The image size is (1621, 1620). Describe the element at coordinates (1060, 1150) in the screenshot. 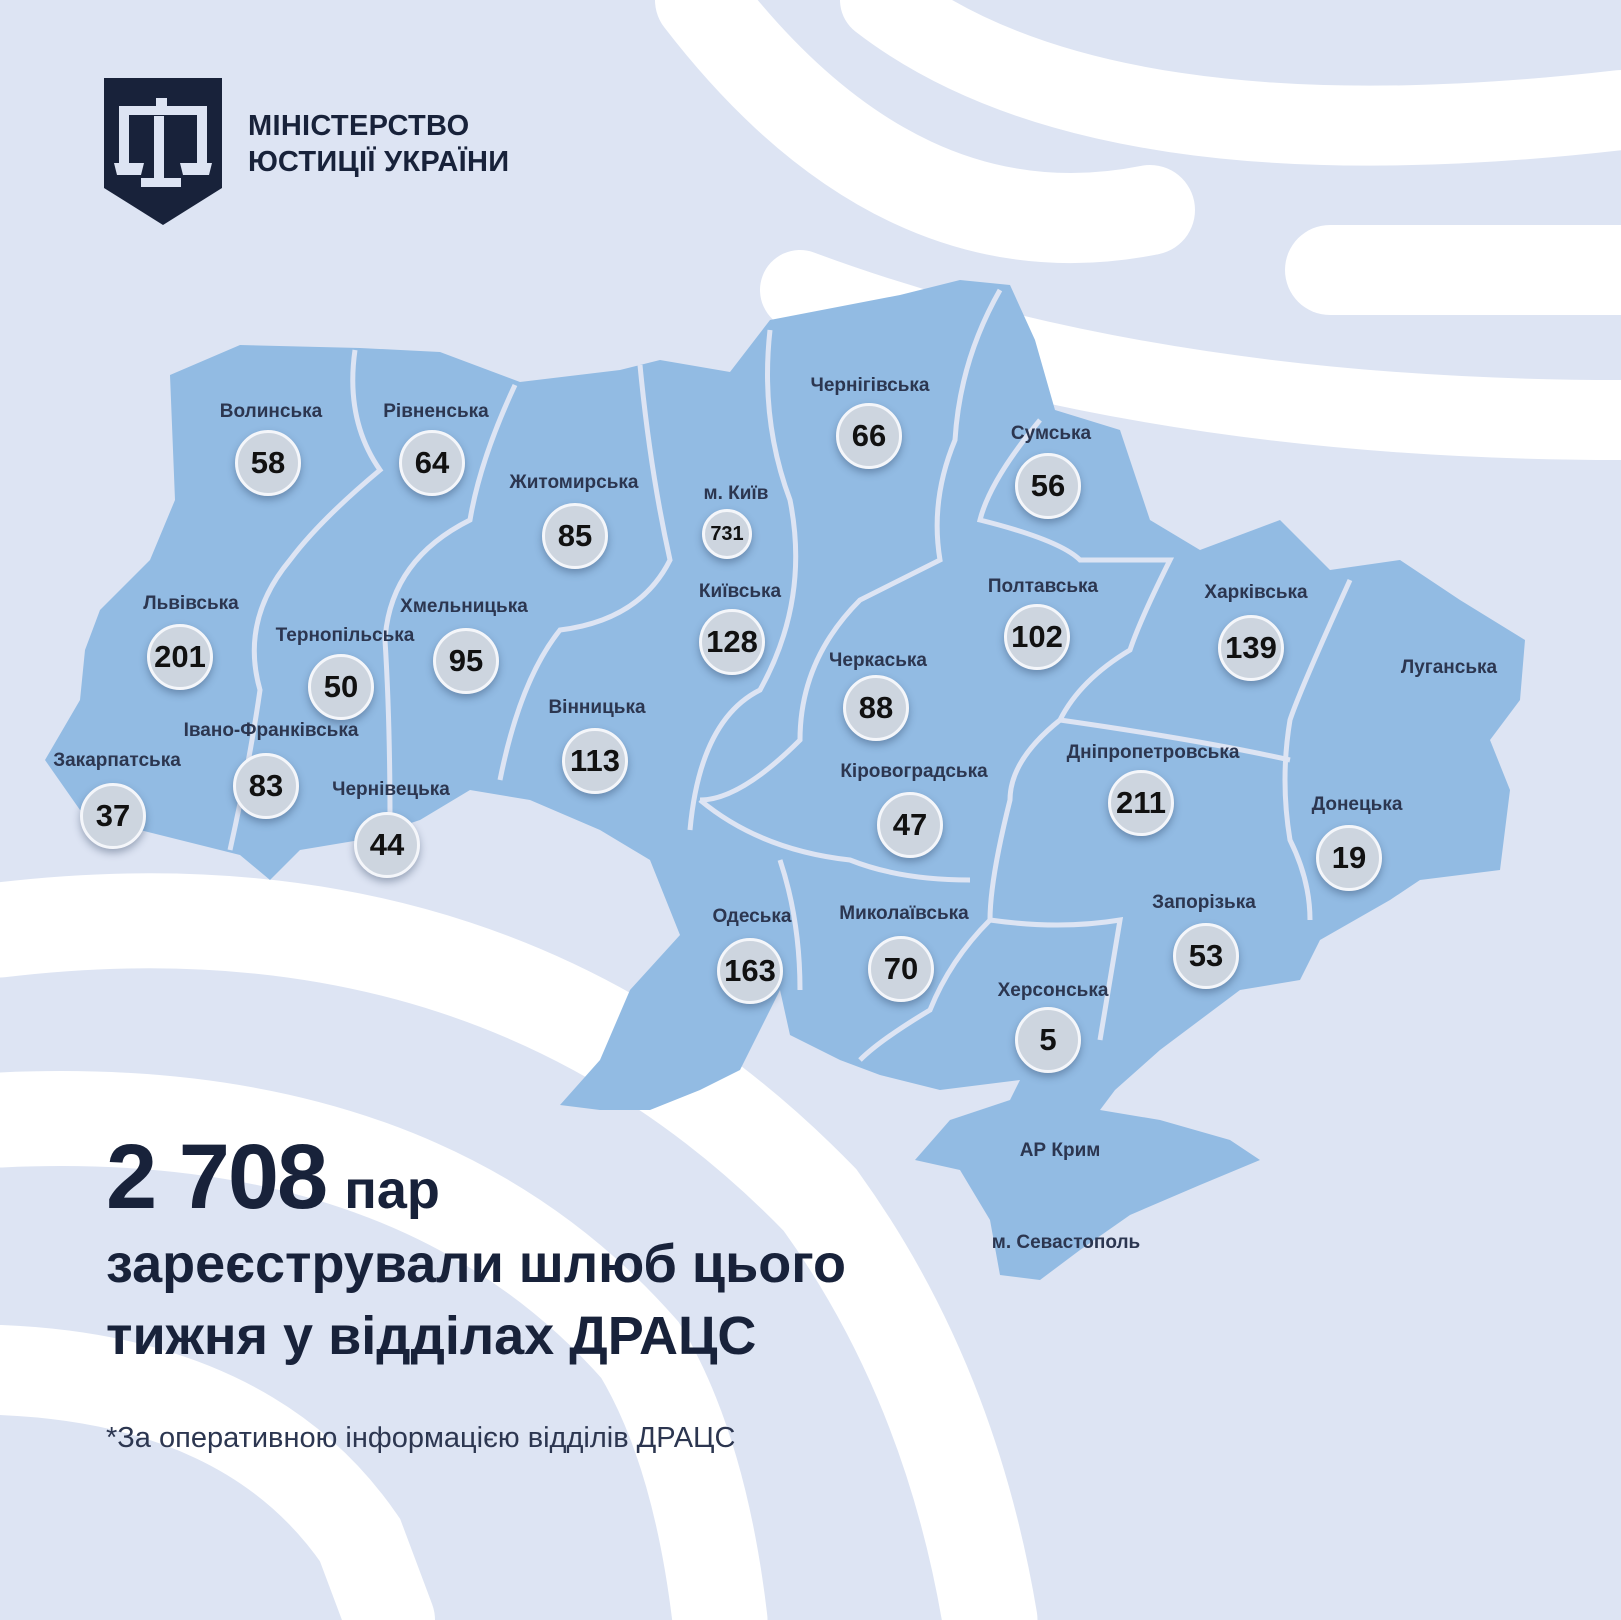

I see `region-name: АР Крим` at that location.